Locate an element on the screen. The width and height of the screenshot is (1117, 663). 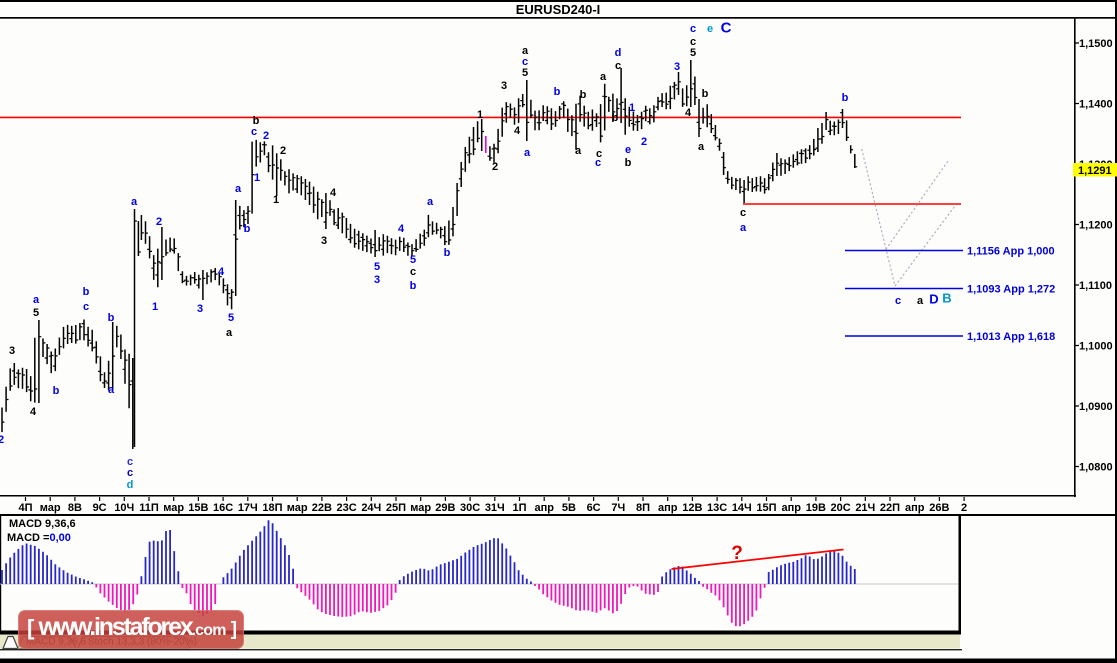
svg-text: 6С is located at coordinates (594, 508).